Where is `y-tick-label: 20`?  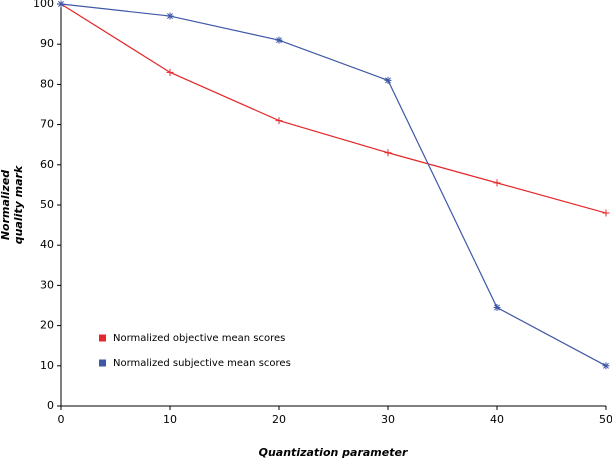
y-tick-label: 20 is located at coordinates (47, 325).